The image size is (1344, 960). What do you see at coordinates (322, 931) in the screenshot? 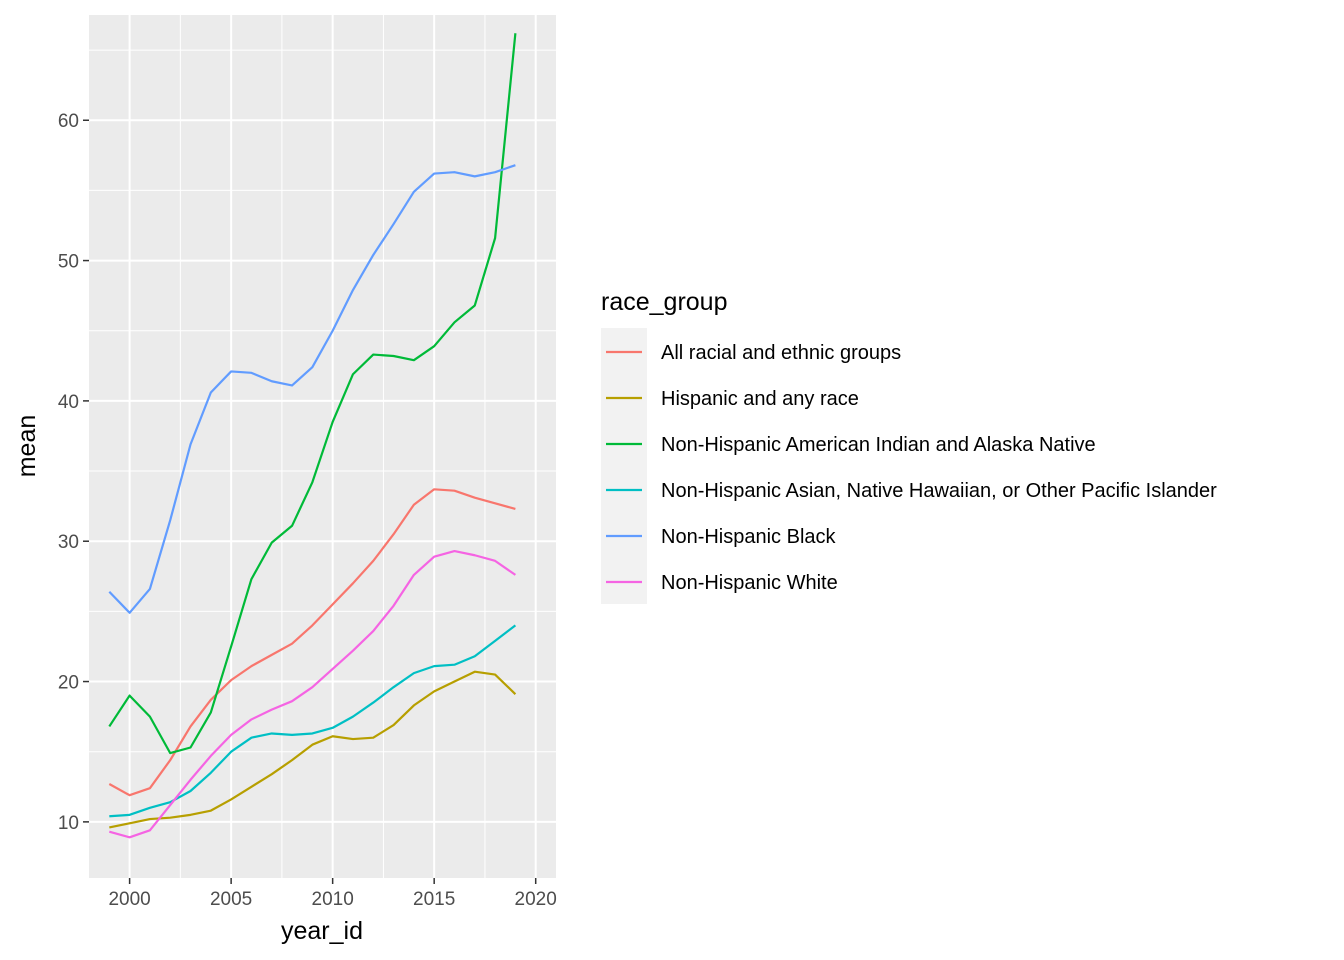
I see `x-axis-title: year_id` at bounding box center [322, 931].